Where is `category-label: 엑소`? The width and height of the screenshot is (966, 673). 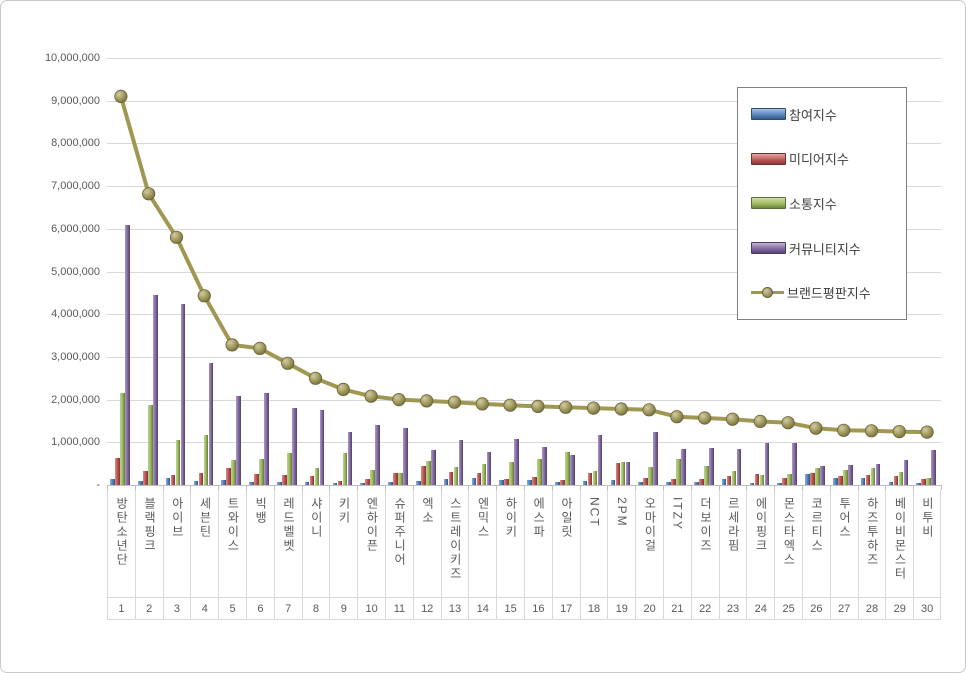 category-label: 엑소 is located at coordinates (427, 511).